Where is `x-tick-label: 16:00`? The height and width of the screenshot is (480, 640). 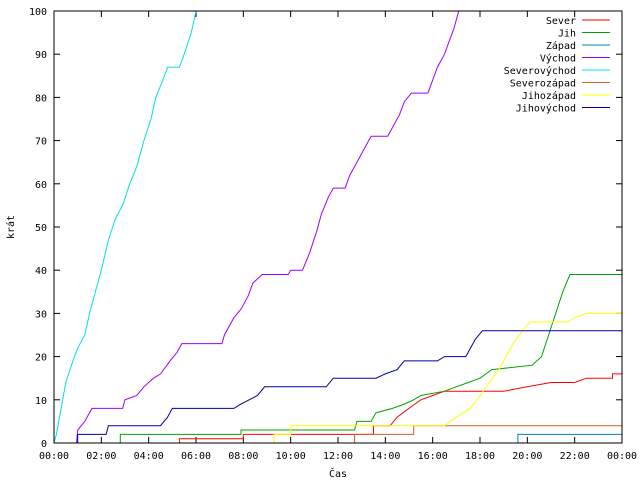 x-tick-label: 16:00 is located at coordinates (433, 456).